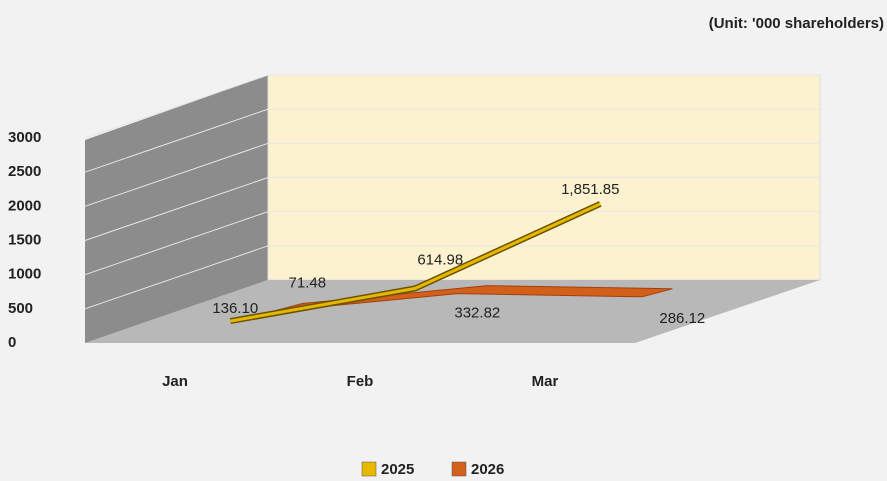  Describe the element at coordinates (24, 239) in the screenshot. I see `y-tick-label: 1500` at that location.